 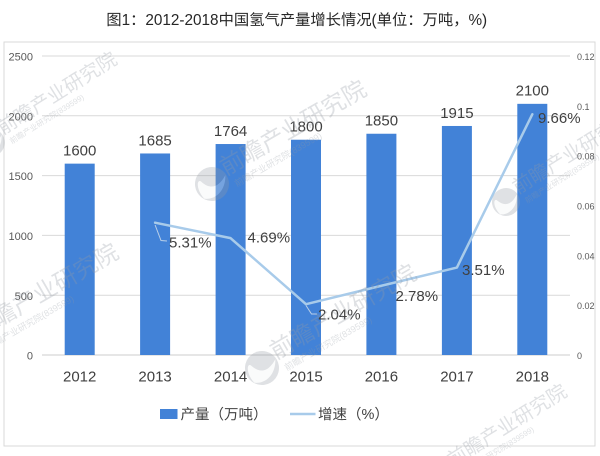 What do you see at coordinates (339, 314) in the screenshot?
I see `svg-text: 2.04%` at bounding box center [339, 314].